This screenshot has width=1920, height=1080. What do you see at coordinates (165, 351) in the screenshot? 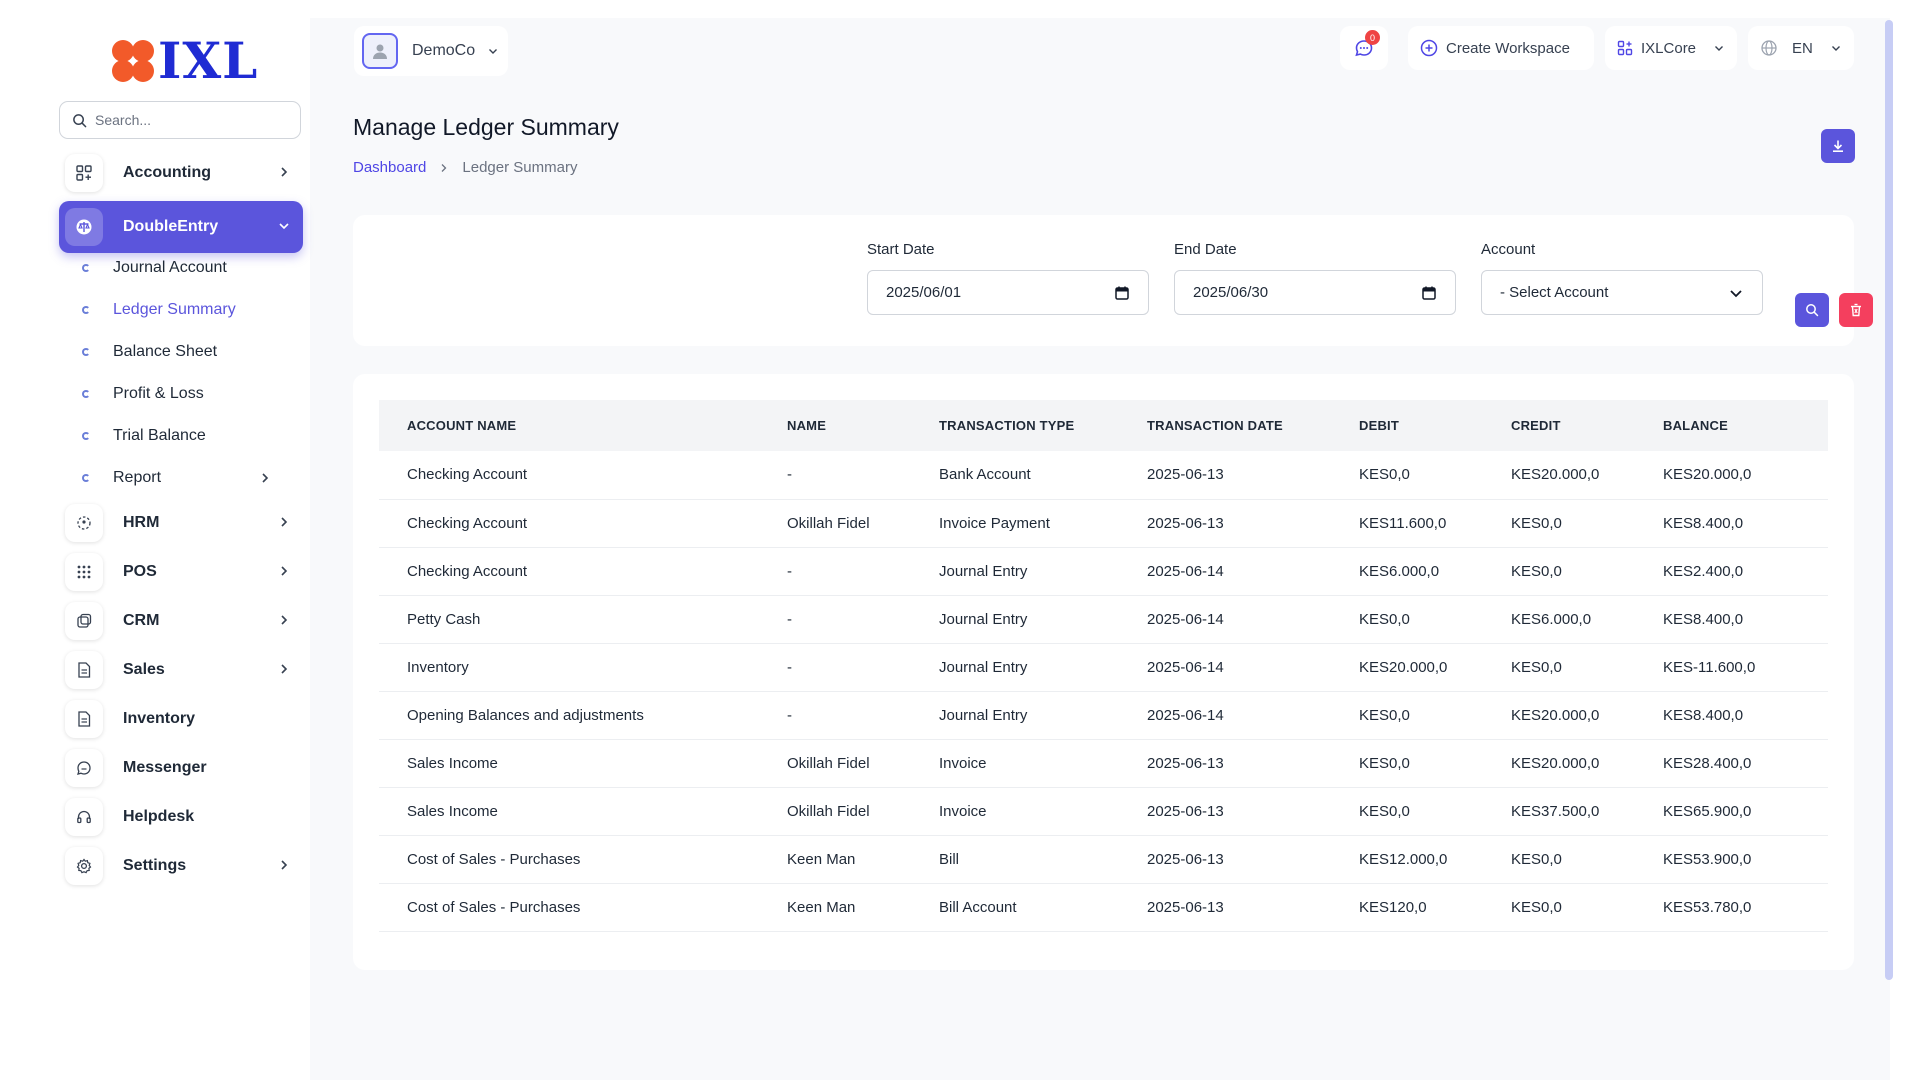
I see `sidebar-subitem-label: Balance Sheet` at bounding box center [165, 351].